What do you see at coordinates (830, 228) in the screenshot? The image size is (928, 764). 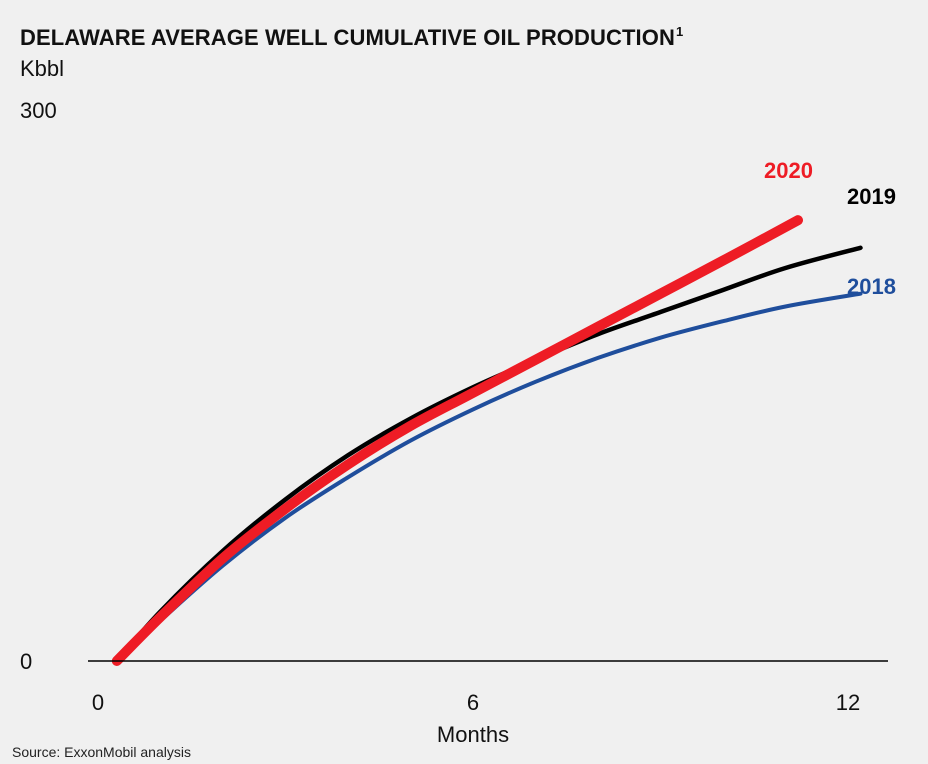 I see `series-label-layer: 2018 2019 2020` at bounding box center [830, 228].